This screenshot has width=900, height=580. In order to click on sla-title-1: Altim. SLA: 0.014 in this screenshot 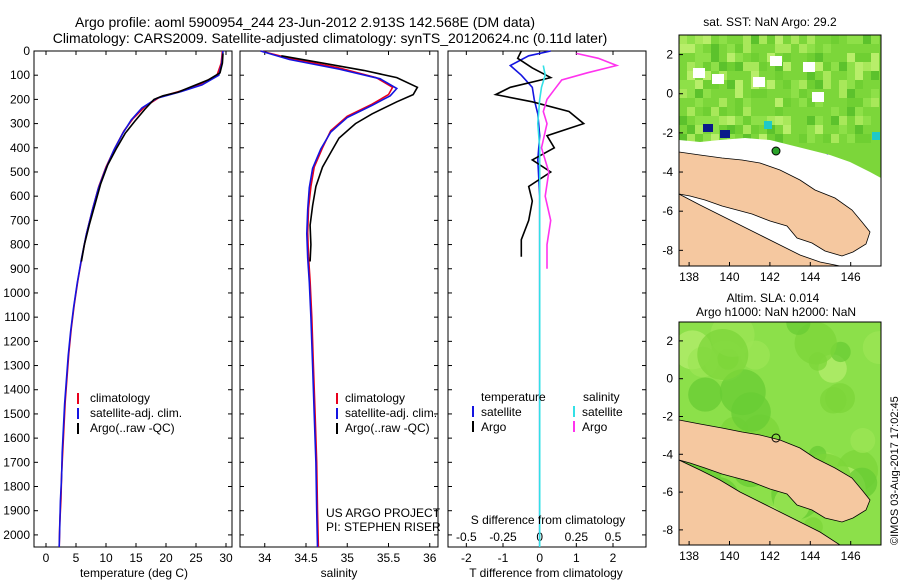, I will do `click(773, 298)`.